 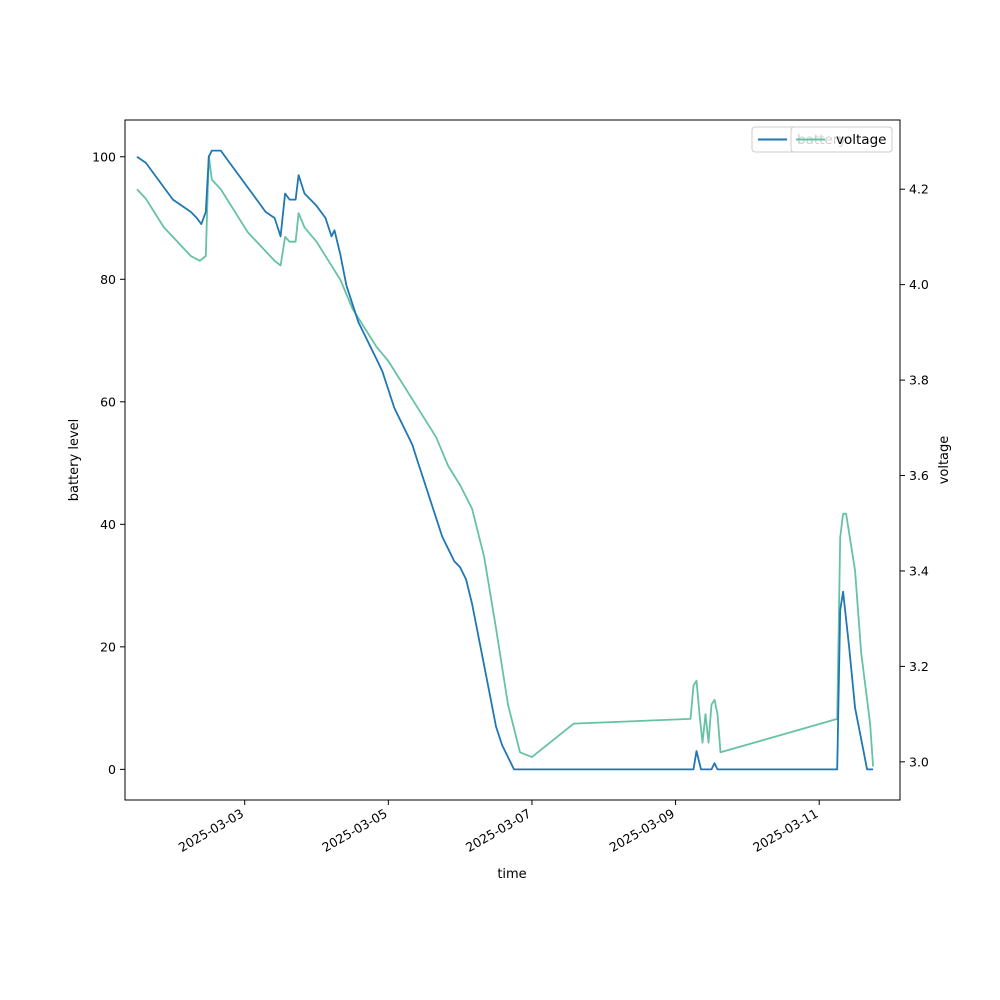 What do you see at coordinates (108, 646) in the screenshot?
I see `y-tick-label: 20` at bounding box center [108, 646].